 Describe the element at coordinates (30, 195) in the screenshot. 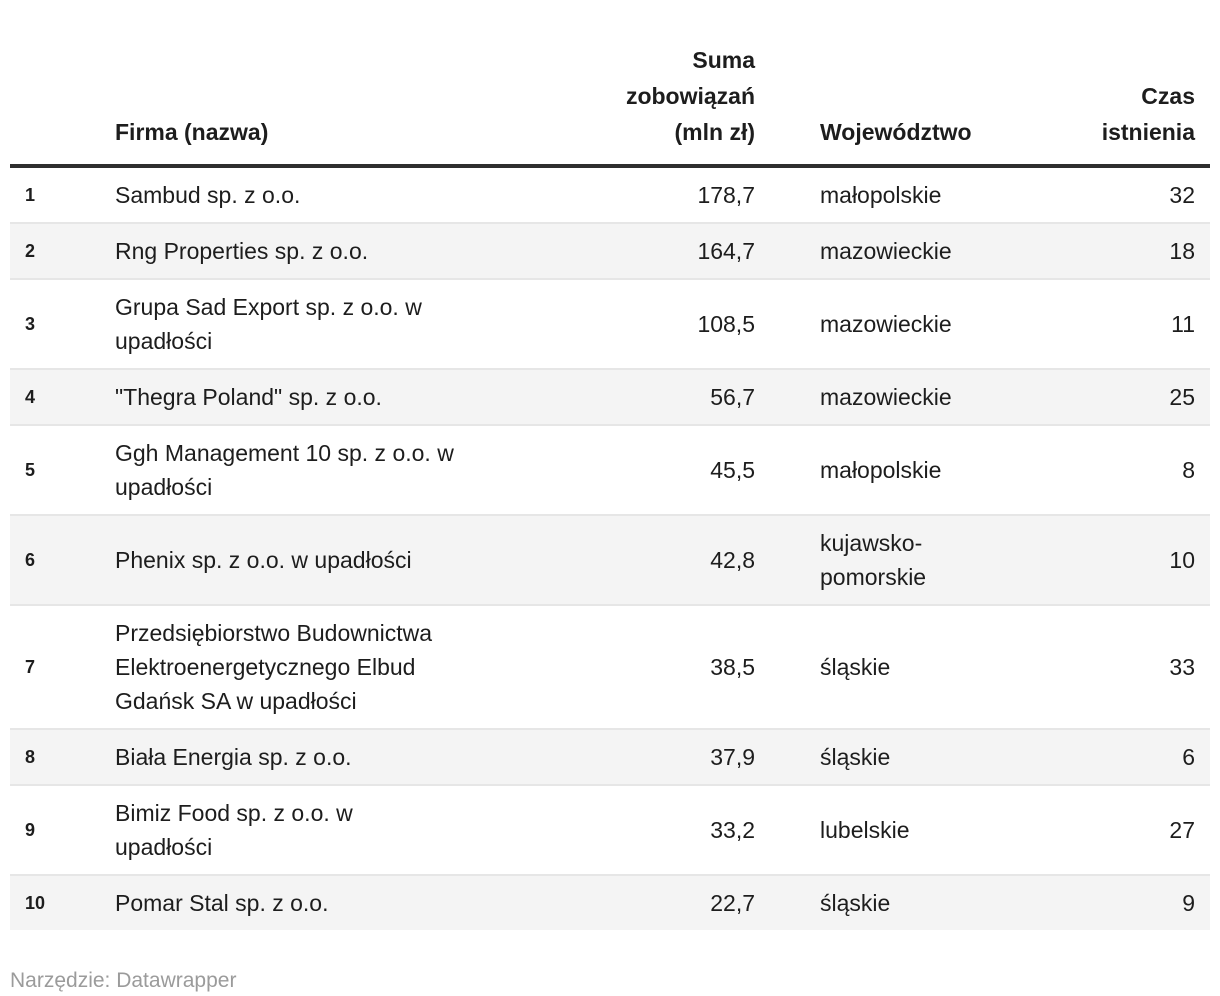

I see `rank-cell: 1` at that location.